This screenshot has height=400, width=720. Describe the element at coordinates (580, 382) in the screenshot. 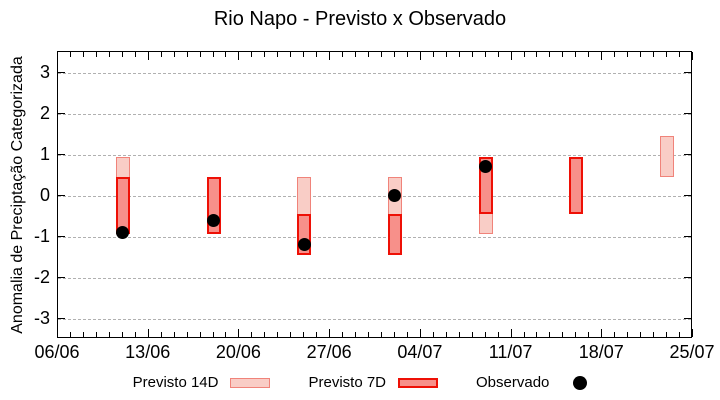

I see `legend-marker-observado-icon` at that location.